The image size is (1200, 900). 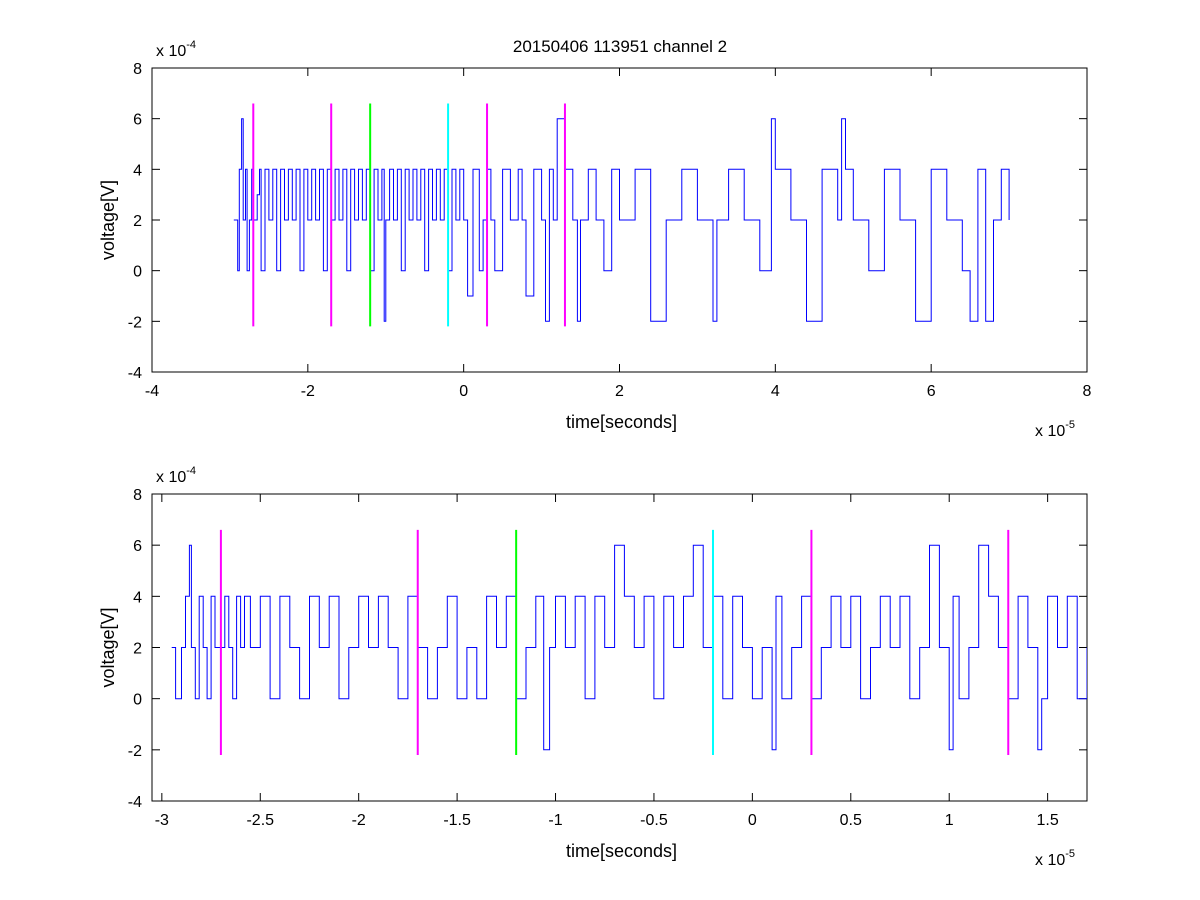 I want to click on x-tick-label: 2, so click(x=619, y=391).